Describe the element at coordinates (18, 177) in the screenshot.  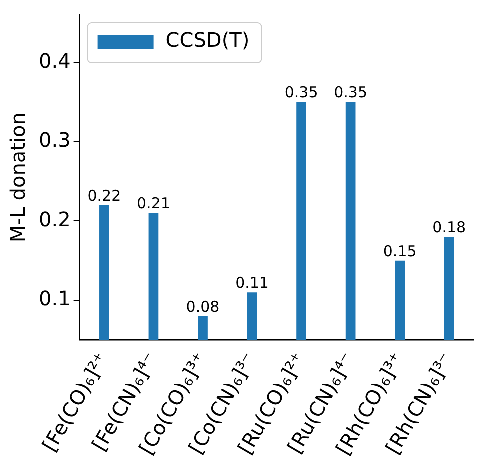
I see `y-axis-title: M-L donation` at that location.